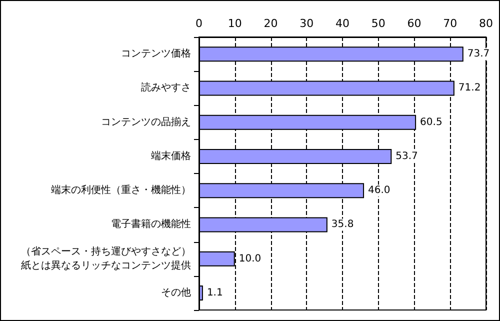  I want to click on data-label: 71.2, so click(469, 88).